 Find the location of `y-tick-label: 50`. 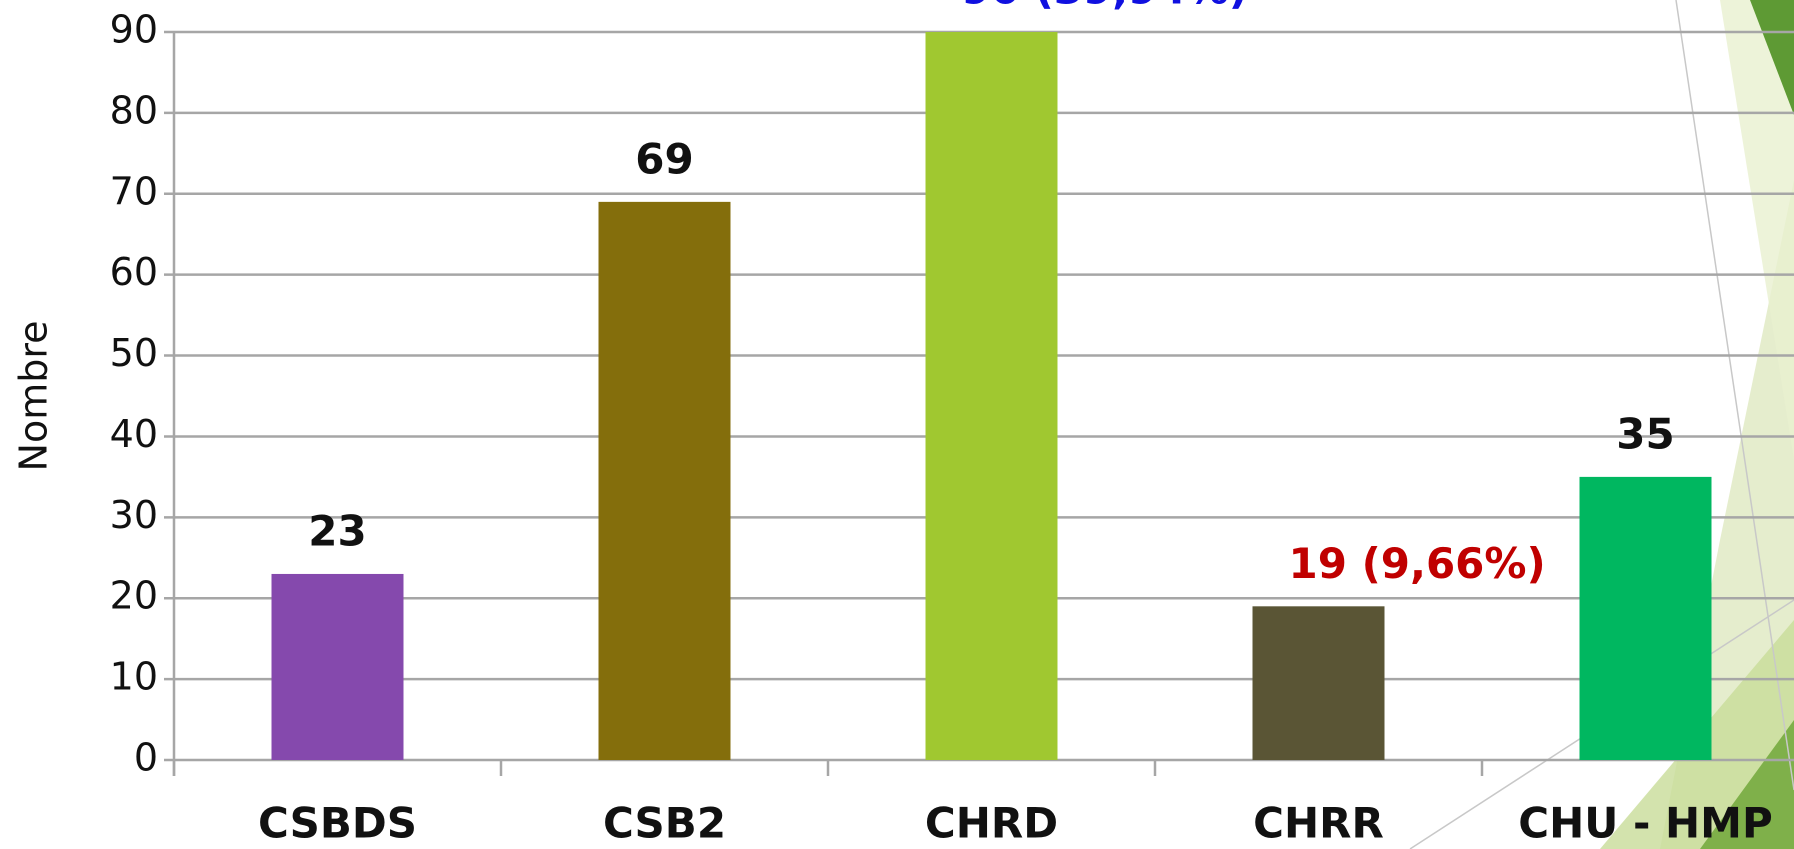

y-tick-label: 50 is located at coordinates (134, 353).